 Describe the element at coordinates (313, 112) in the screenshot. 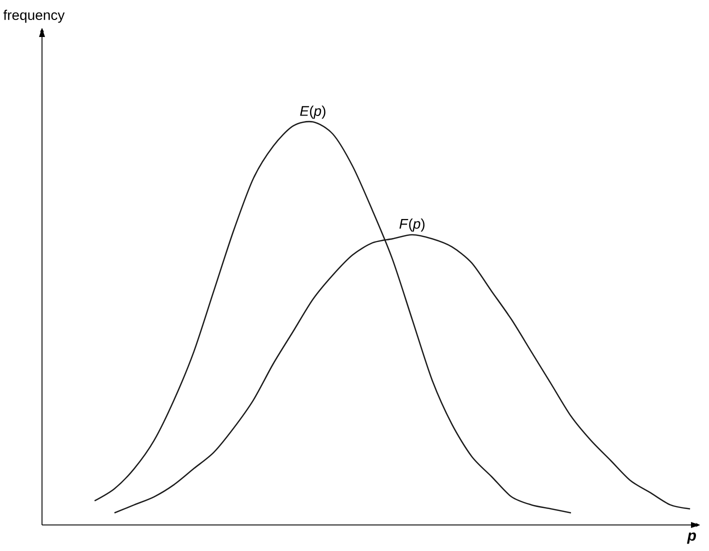

I see `series-label: E(p)` at that location.